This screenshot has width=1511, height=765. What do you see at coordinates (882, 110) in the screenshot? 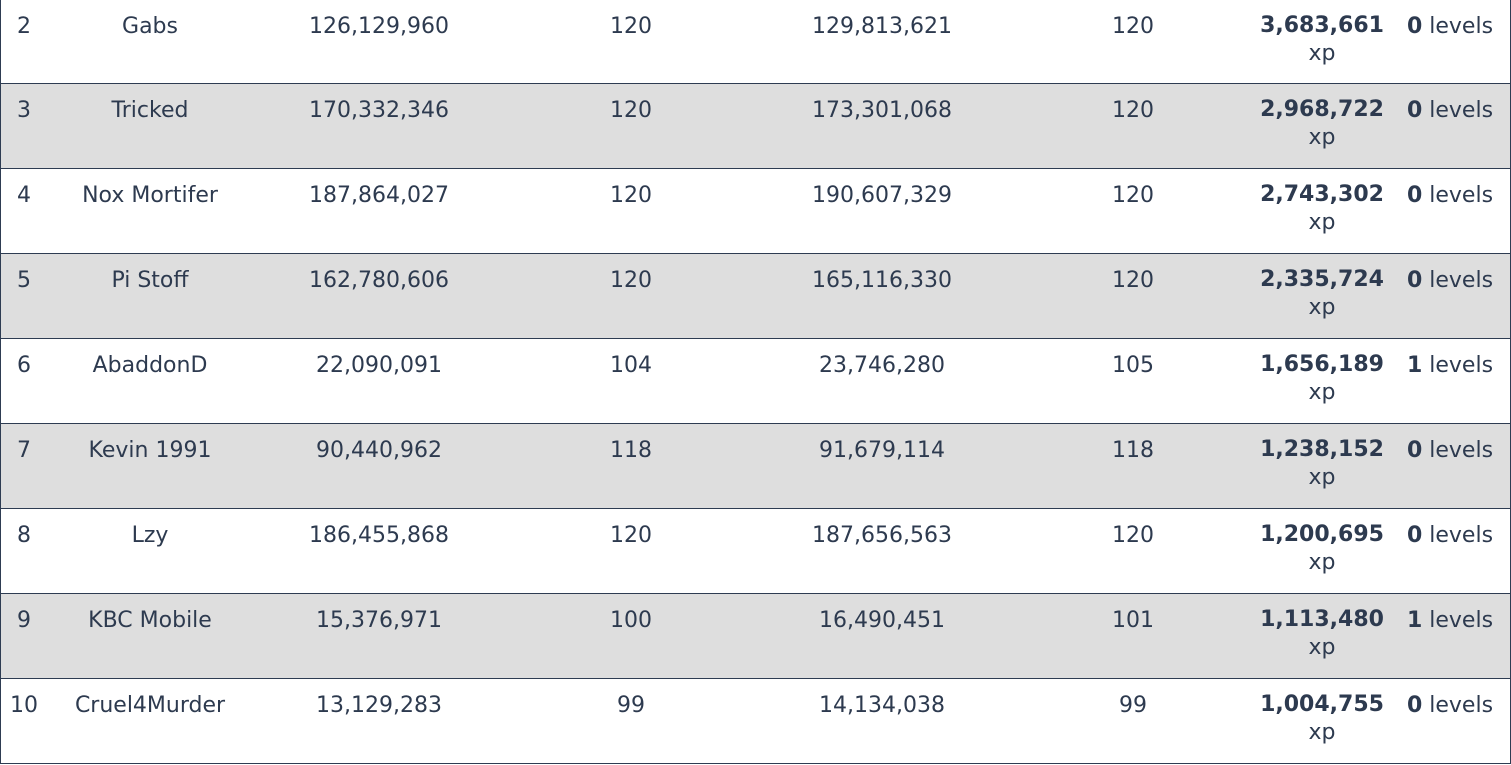
I see `end-xp-cell: 173,301,068` at bounding box center [882, 110].